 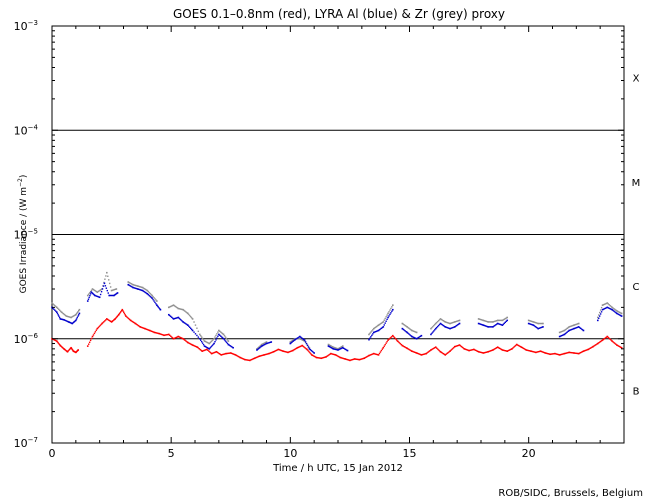 I want to click on y-axis-label-unit-exp: −2, so click(x=20, y=182).